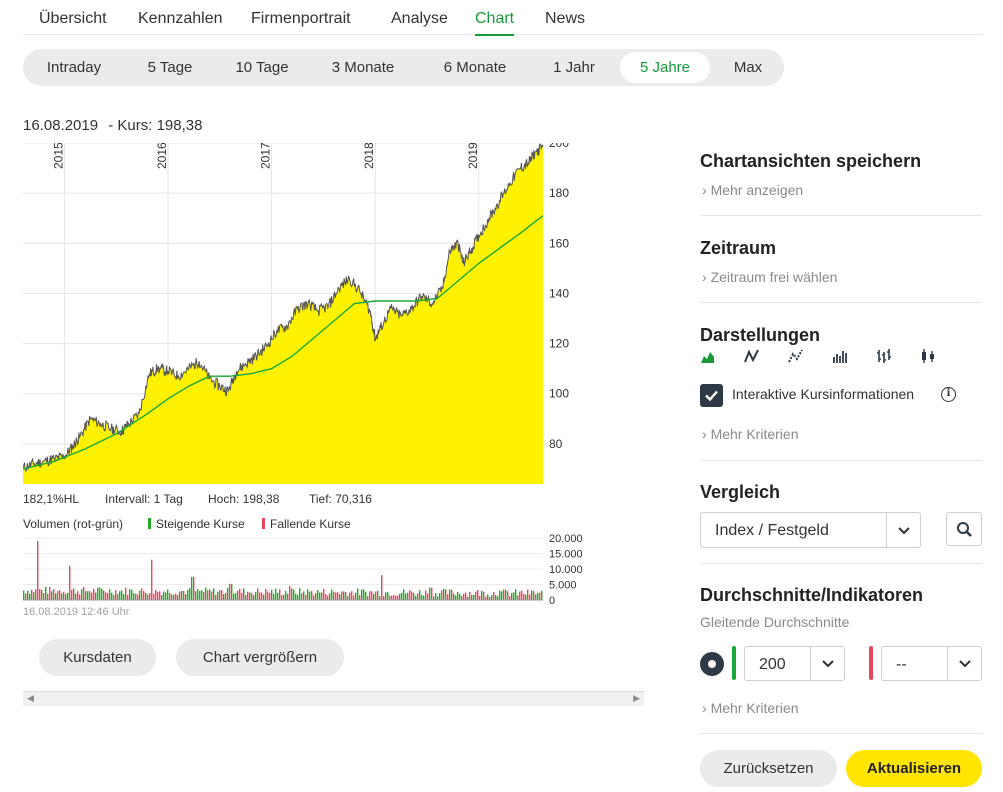  I want to click on y-tick-label: 160, so click(559, 243).